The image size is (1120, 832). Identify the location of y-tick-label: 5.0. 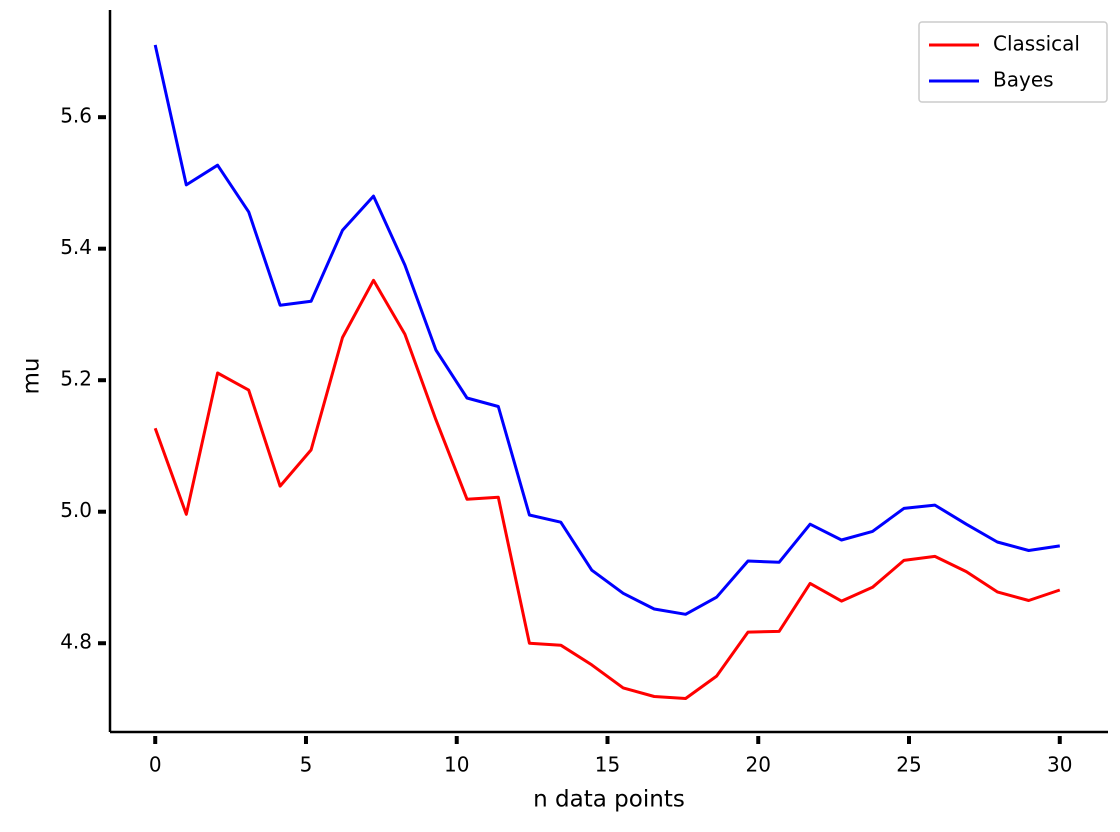
(76, 510).